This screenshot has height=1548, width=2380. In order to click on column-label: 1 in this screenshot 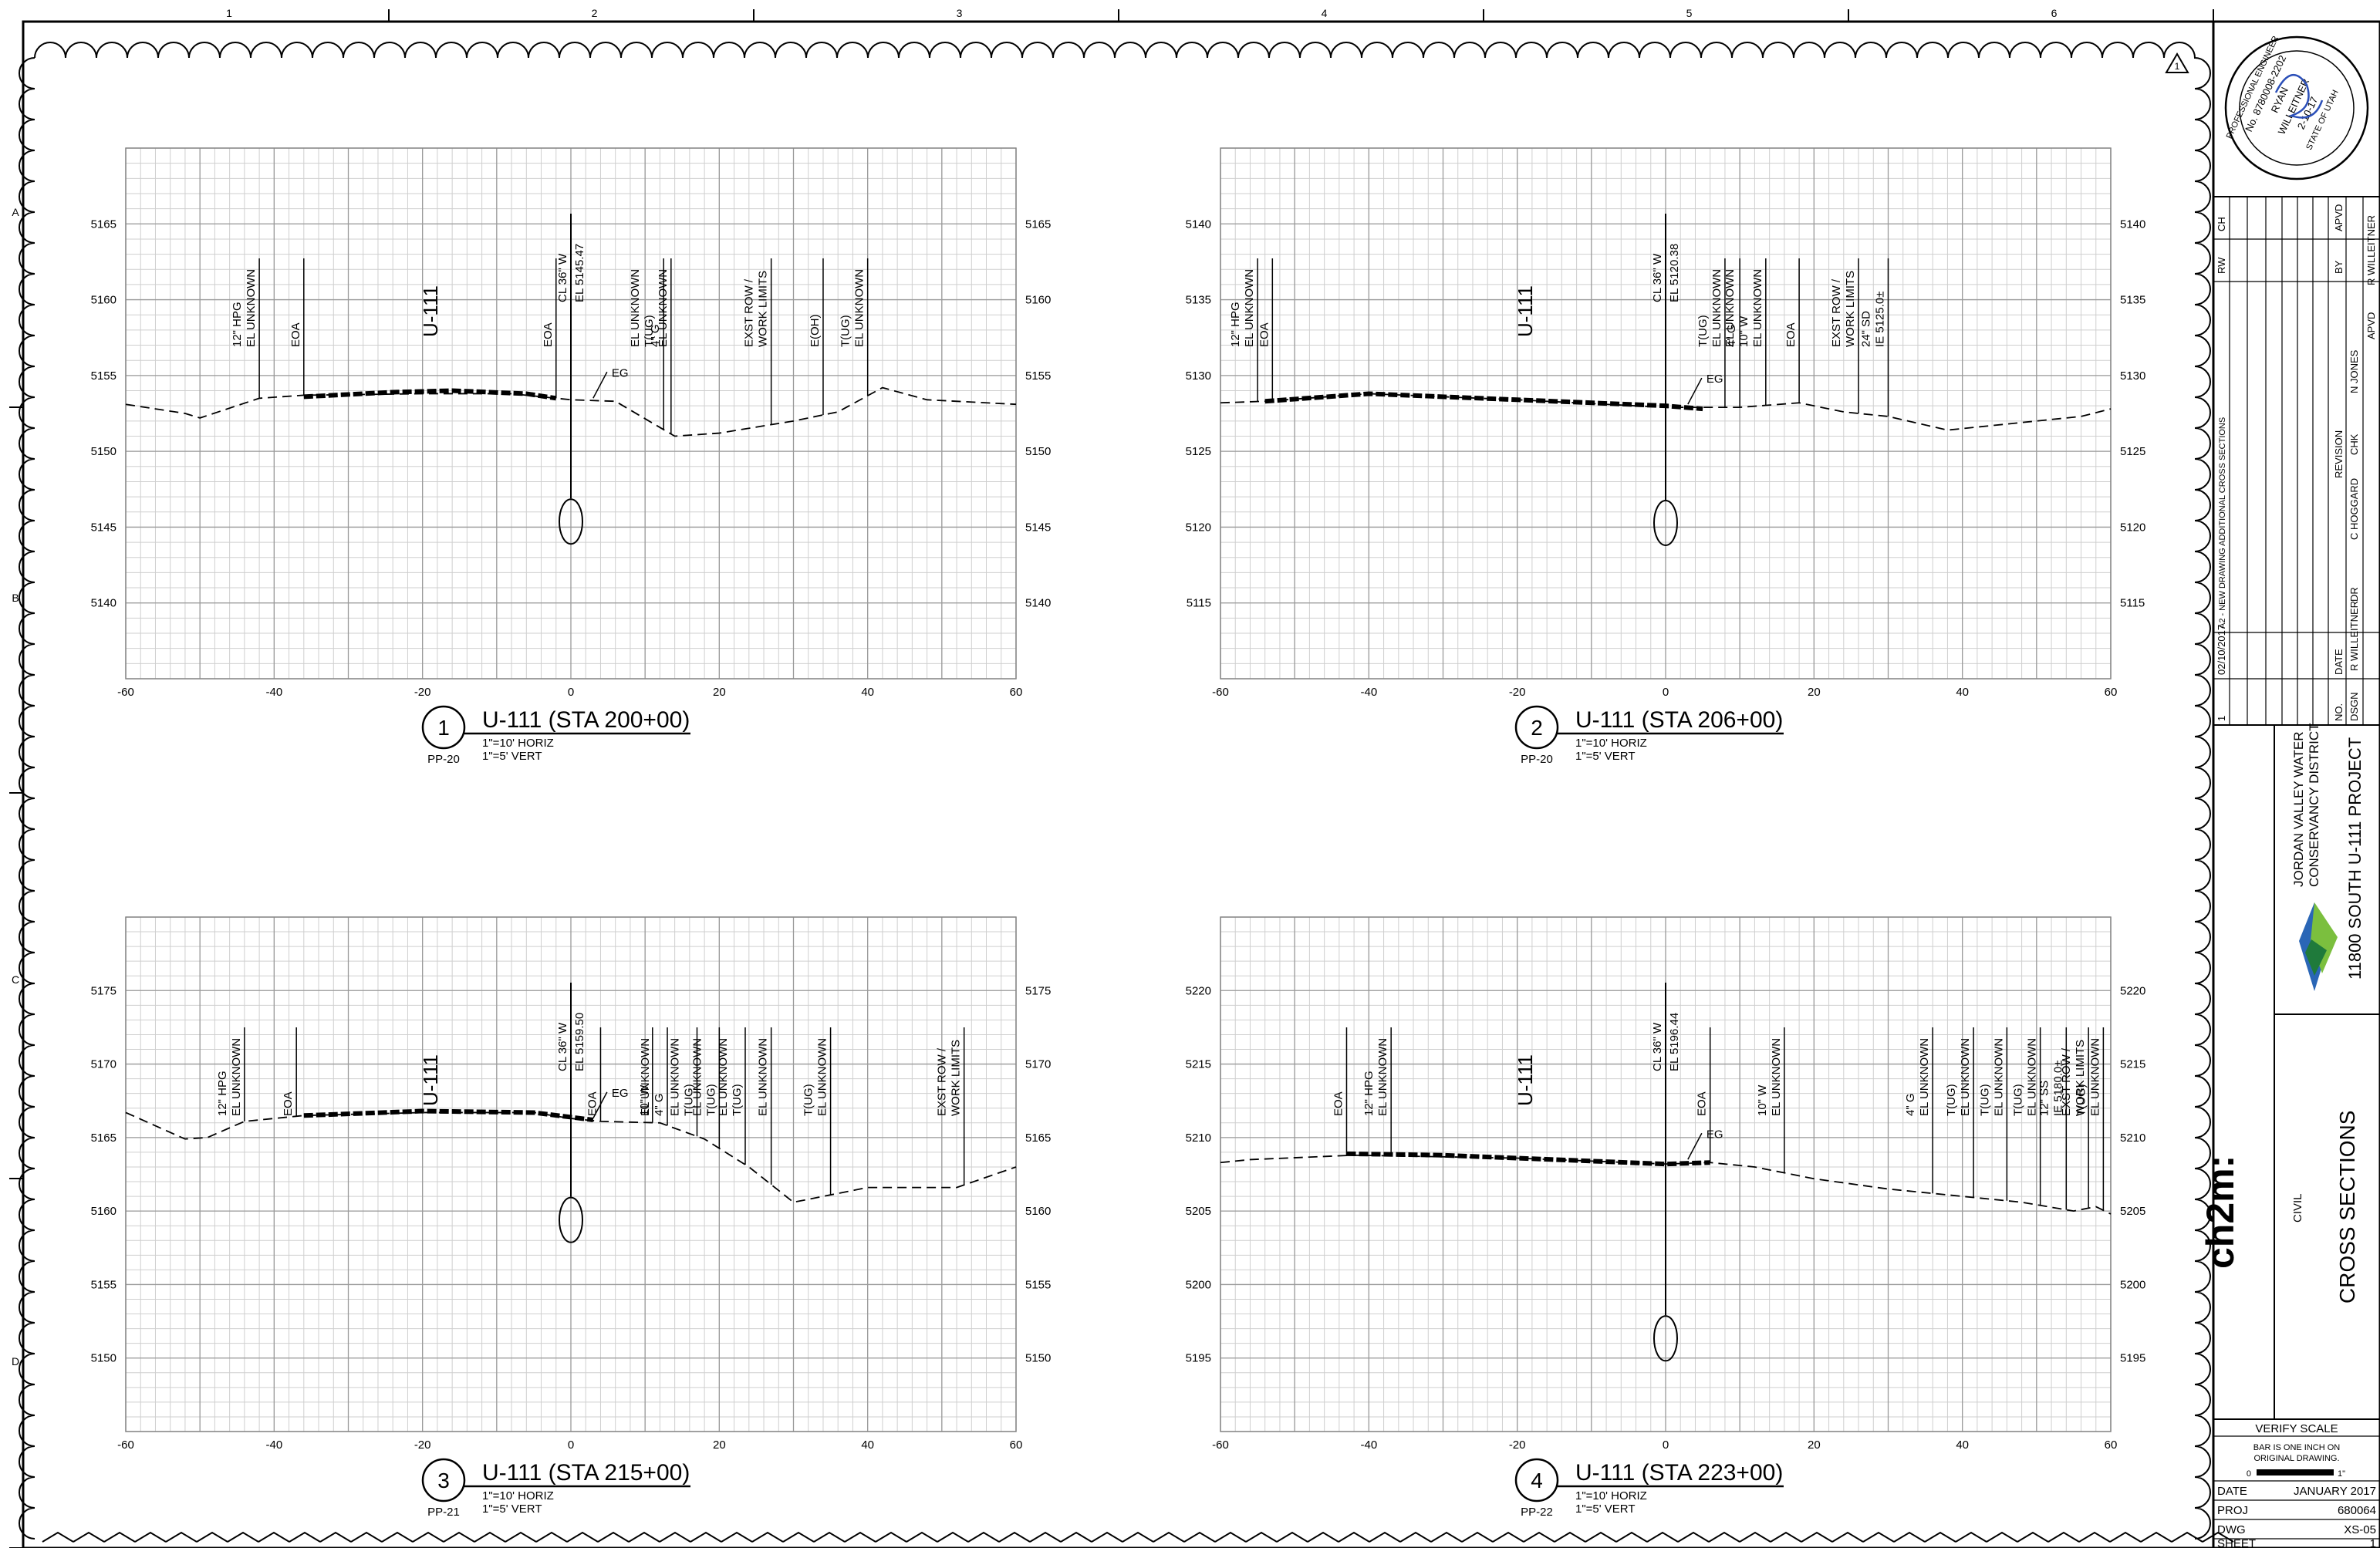, I will do `click(229, 13)`.